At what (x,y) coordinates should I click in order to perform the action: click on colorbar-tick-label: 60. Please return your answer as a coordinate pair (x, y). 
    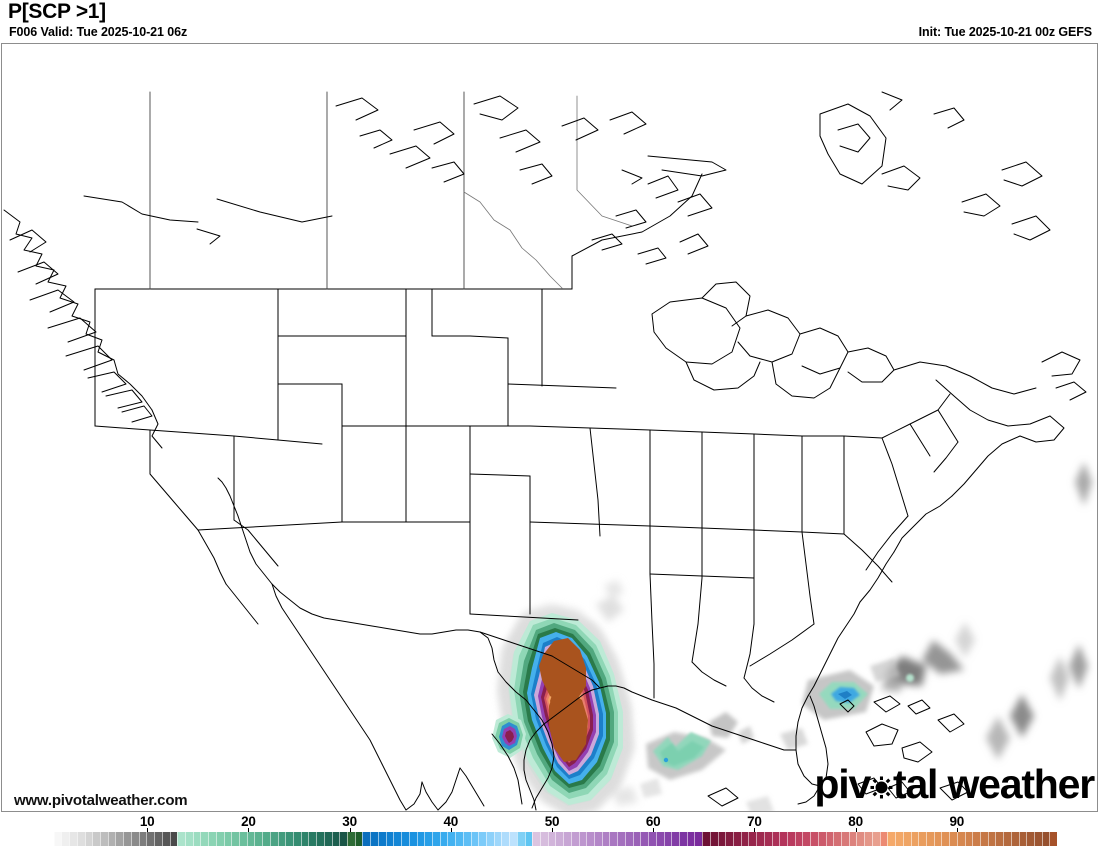
    Looking at the image, I should click on (653, 821).